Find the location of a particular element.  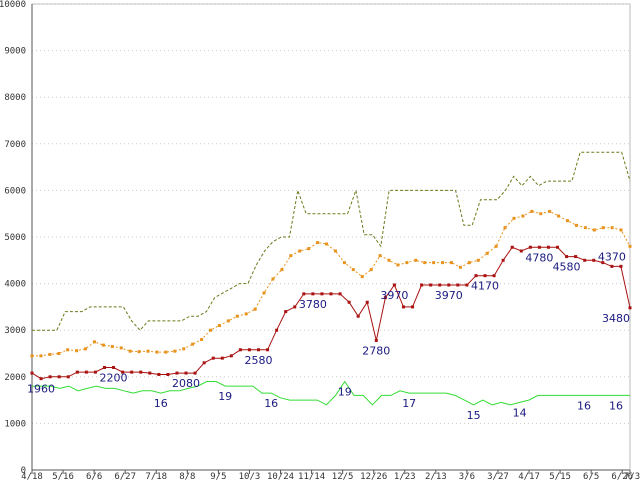

x-tick-label: 7/18 is located at coordinates (156, 476).